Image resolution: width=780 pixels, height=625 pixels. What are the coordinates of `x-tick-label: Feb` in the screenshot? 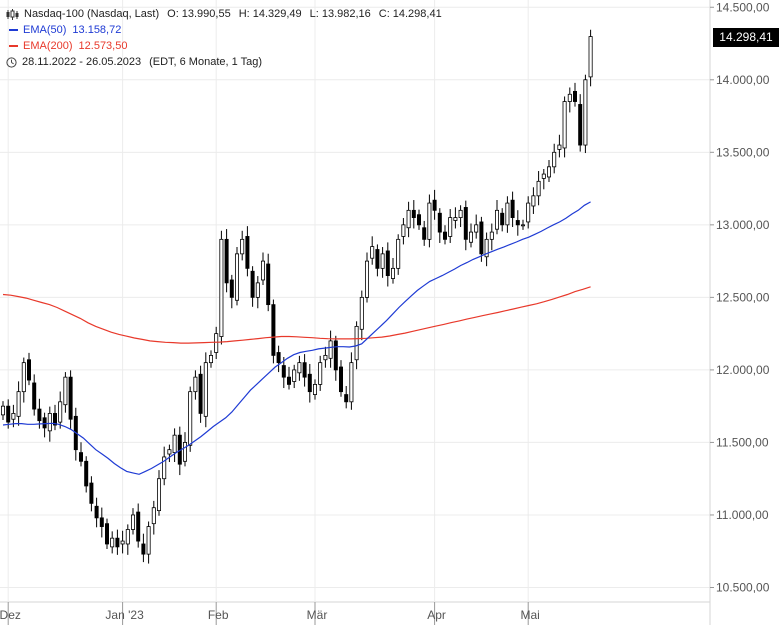 It's located at (218, 615).